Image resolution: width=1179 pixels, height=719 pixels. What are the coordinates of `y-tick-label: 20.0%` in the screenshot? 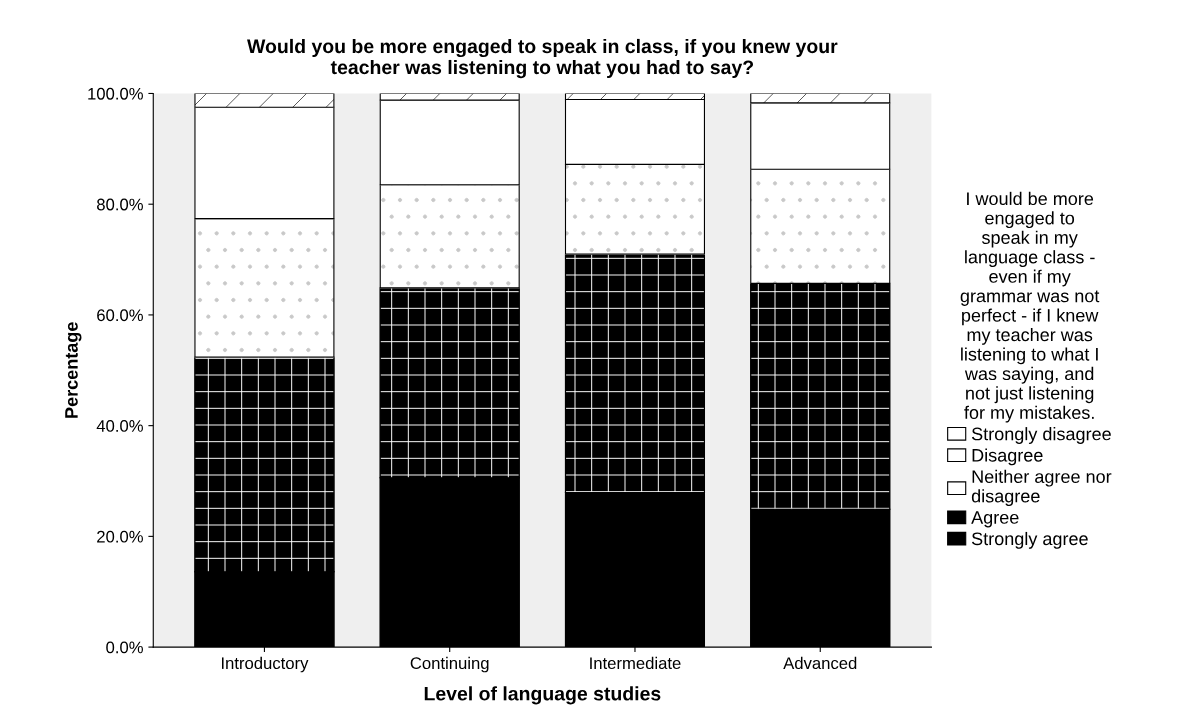 It's located at (120, 536).